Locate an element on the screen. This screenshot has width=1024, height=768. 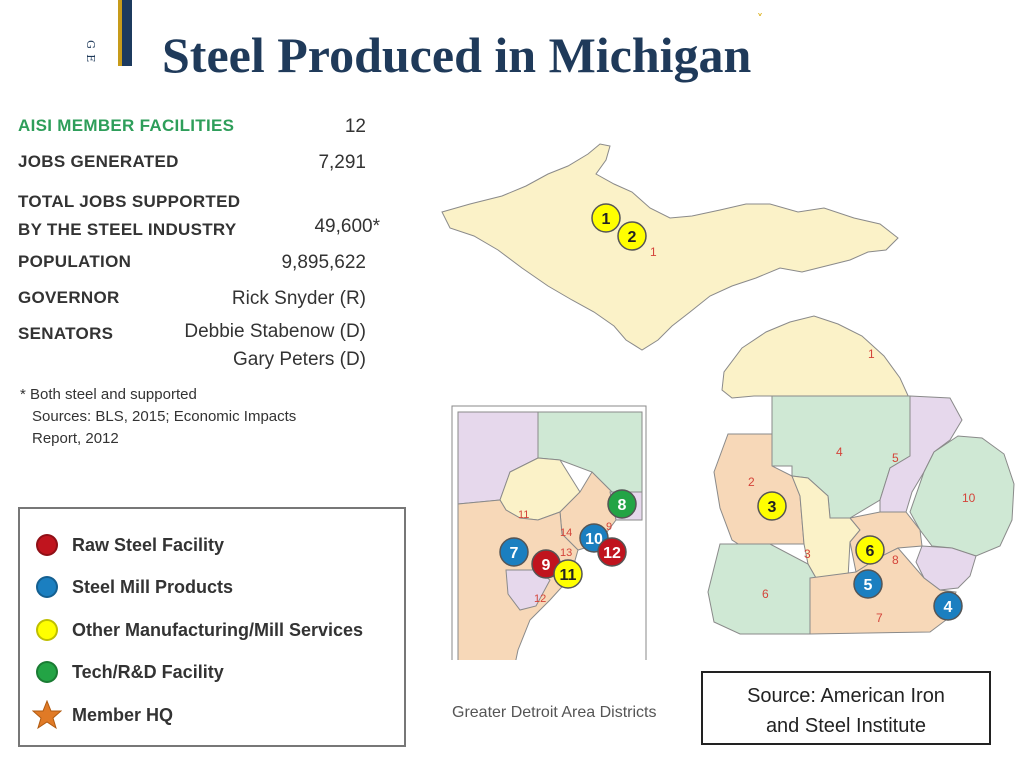
marker-number: 5 is located at coordinates (868, 585).